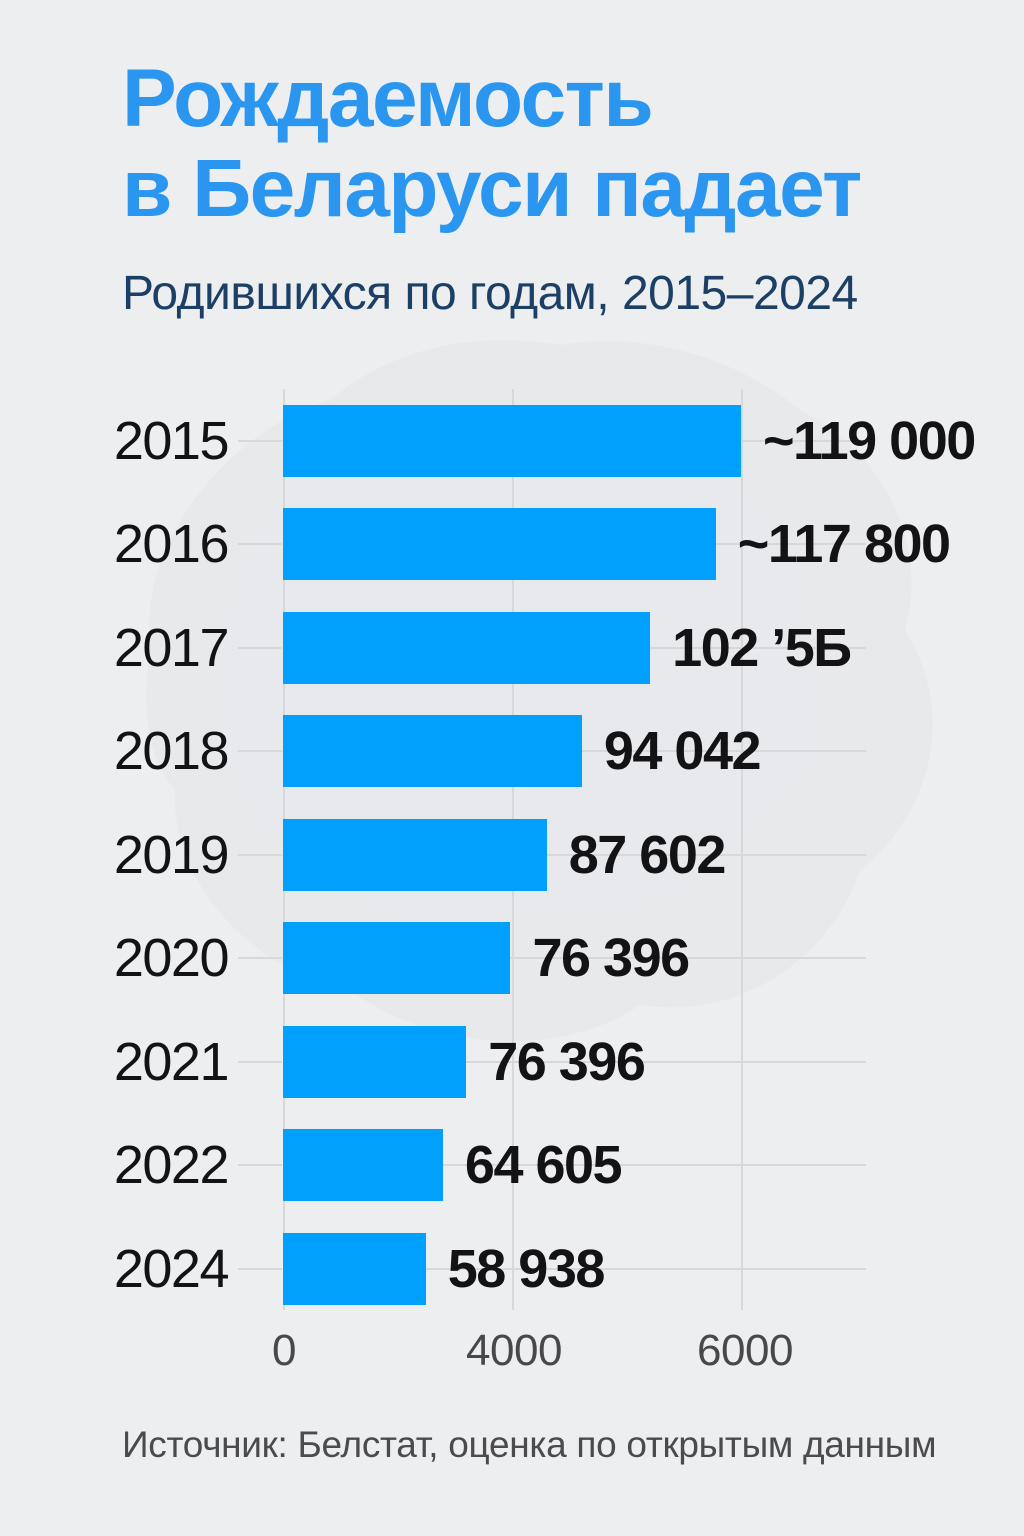 The width and height of the screenshot is (1024, 1536). Describe the element at coordinates (284, 1350) in the screenshot. I see `x-axis-tick-0: 0` at that location.